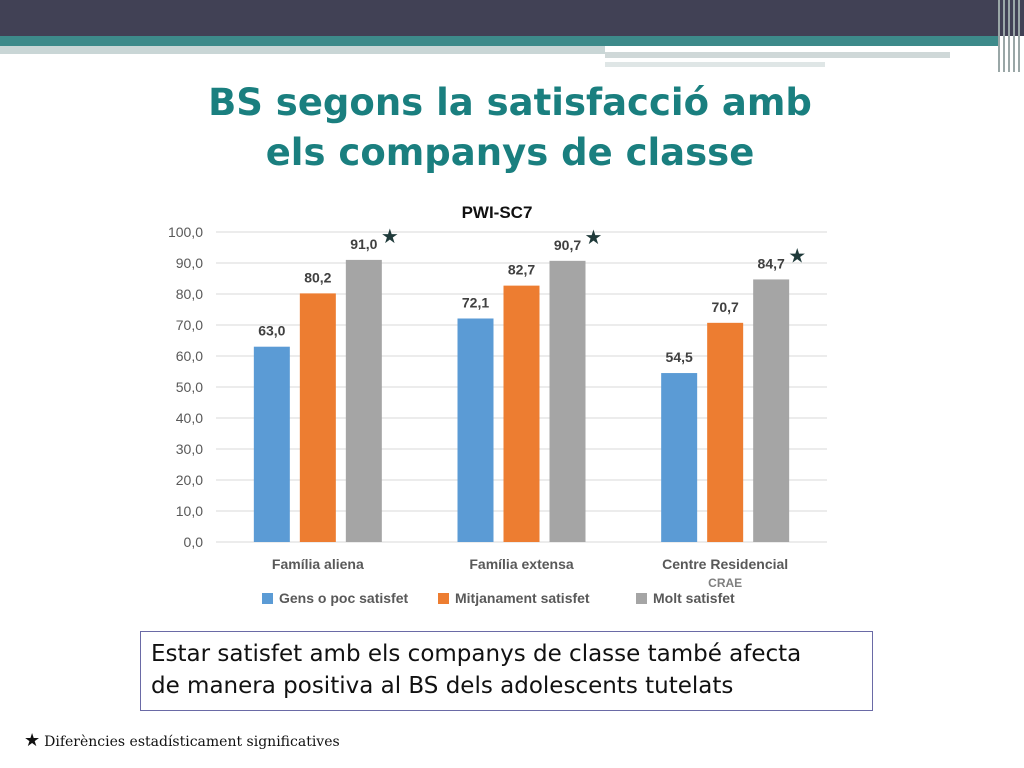  What do you see at coordinates (725, 564) in the screenshot?
I see `x-tick-label: Centre Residencial` at bounding box center [725, 564].